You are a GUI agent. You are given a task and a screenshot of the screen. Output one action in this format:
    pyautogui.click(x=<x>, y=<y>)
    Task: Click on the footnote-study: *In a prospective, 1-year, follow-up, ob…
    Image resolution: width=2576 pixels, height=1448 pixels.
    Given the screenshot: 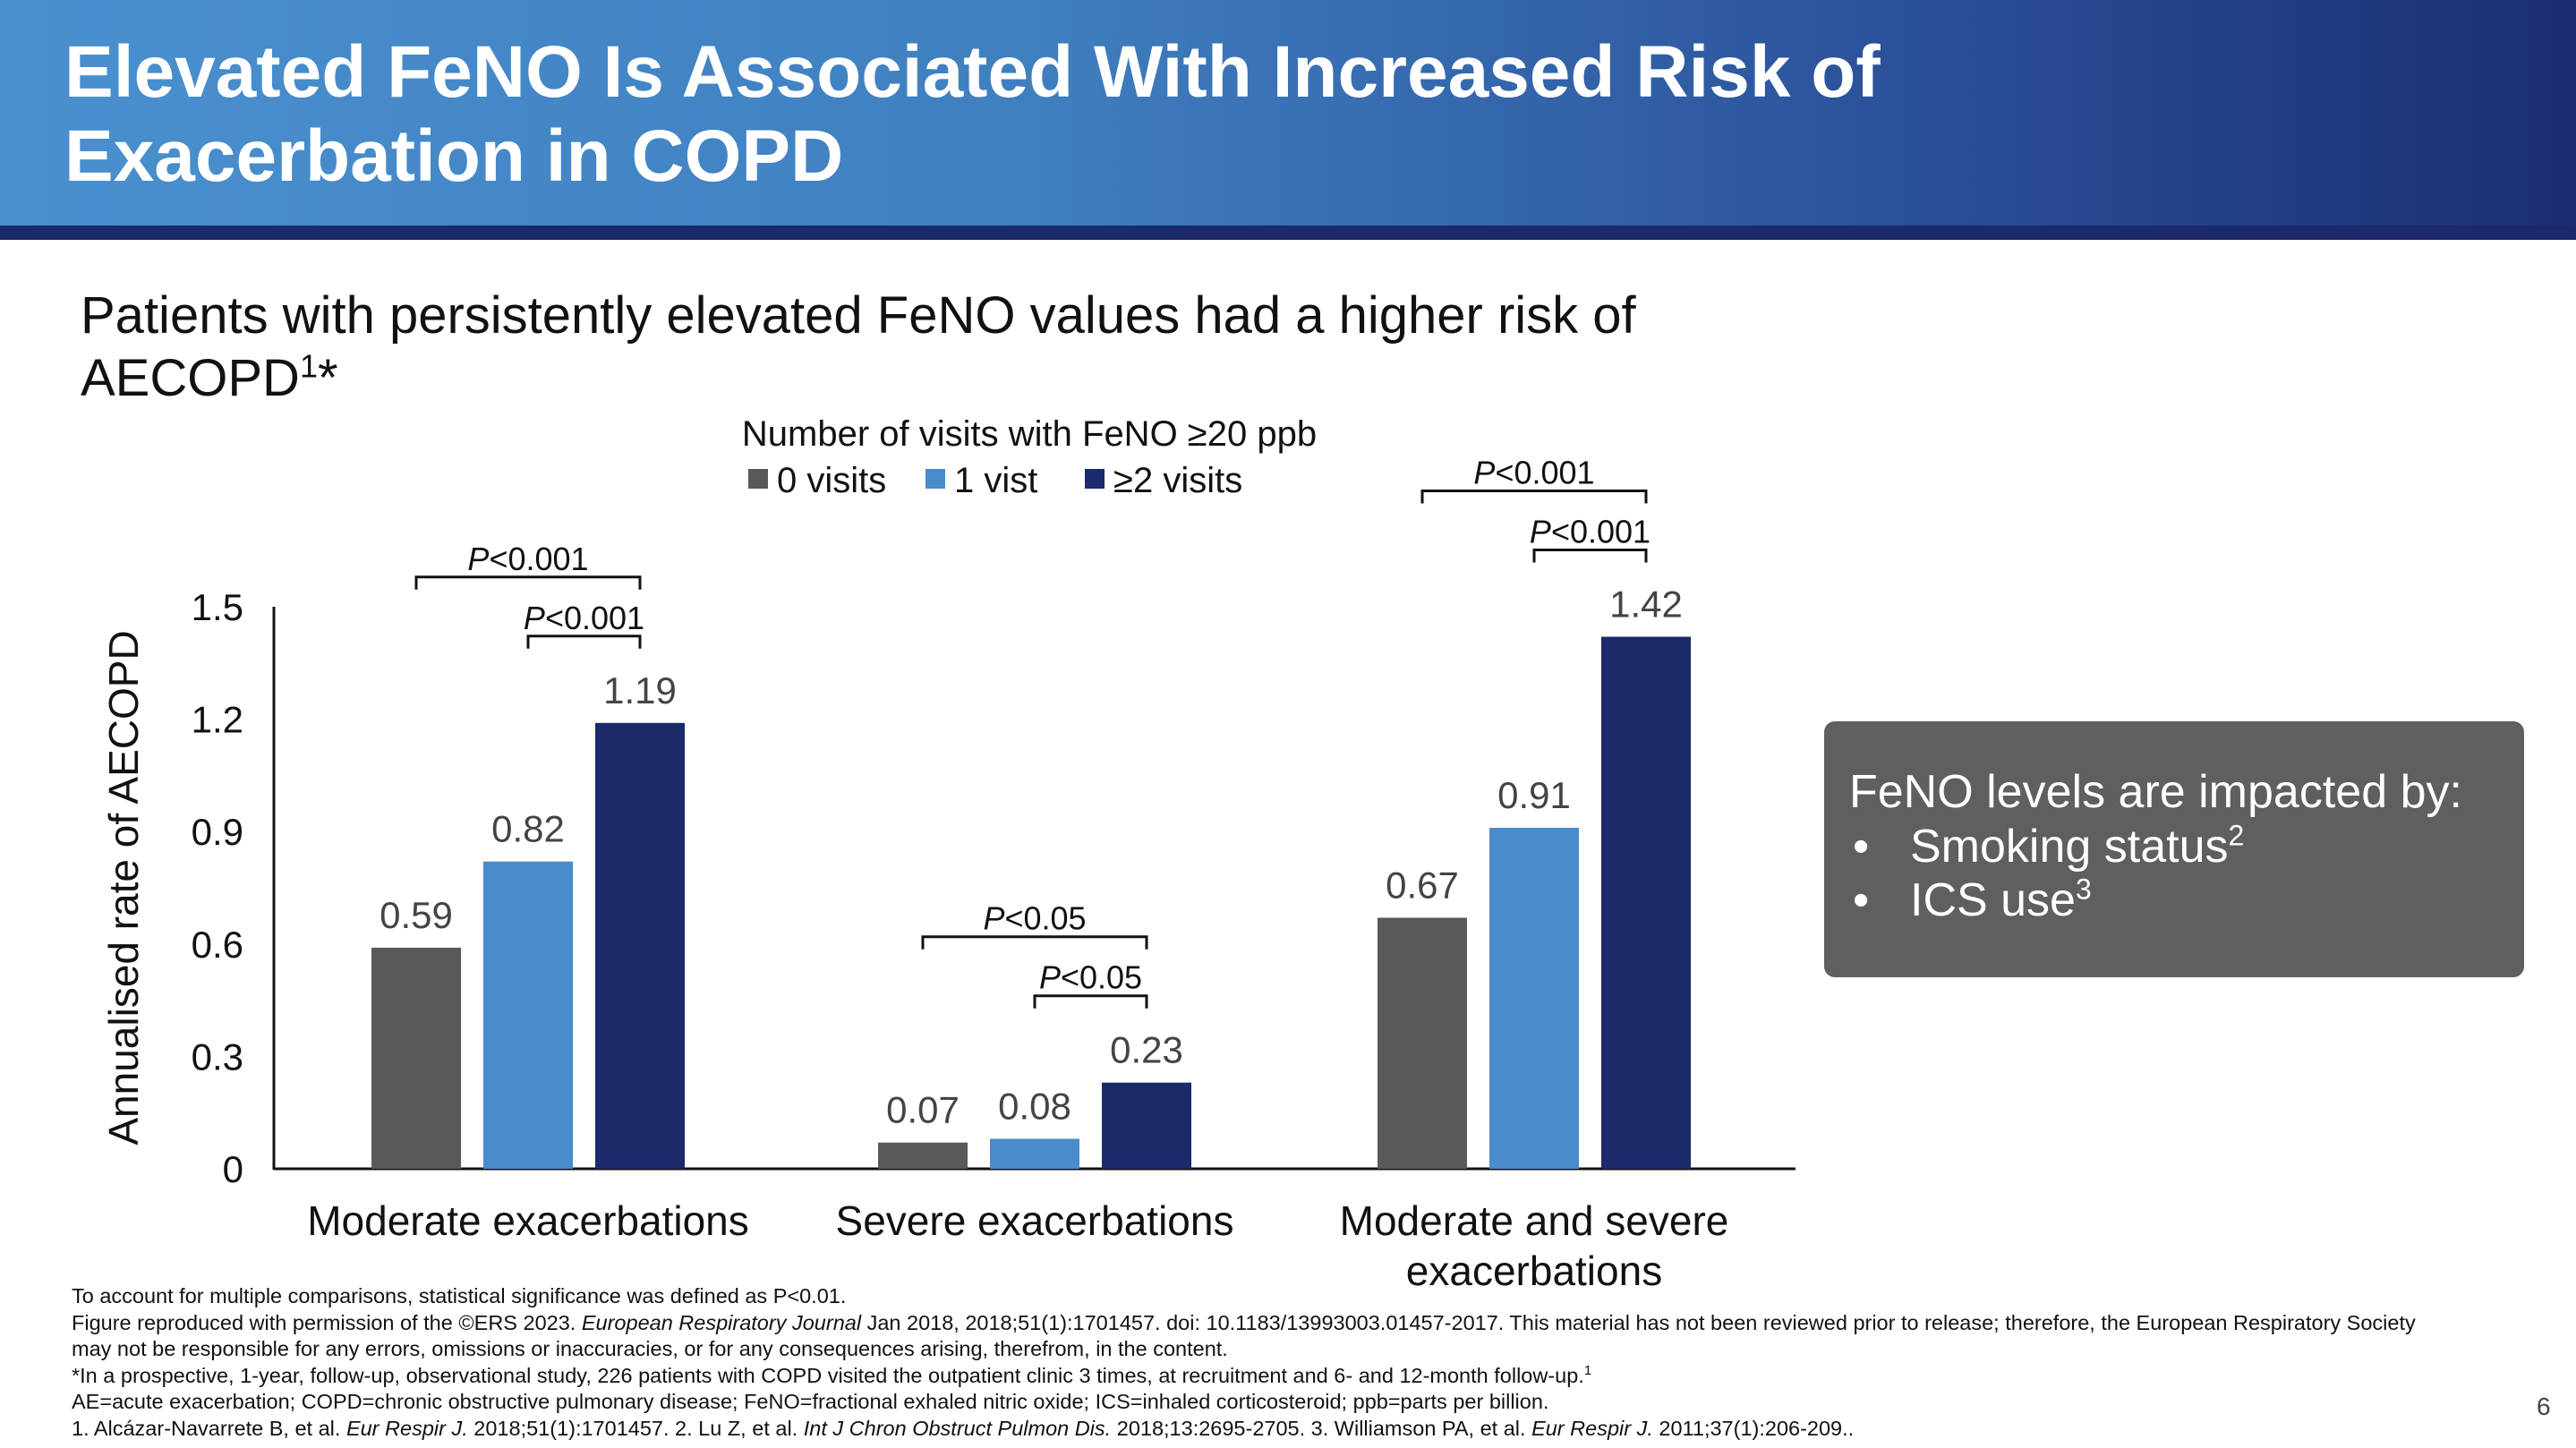 What is the action you would take?
    pyautogui.click(x=1262, y=1376)
    